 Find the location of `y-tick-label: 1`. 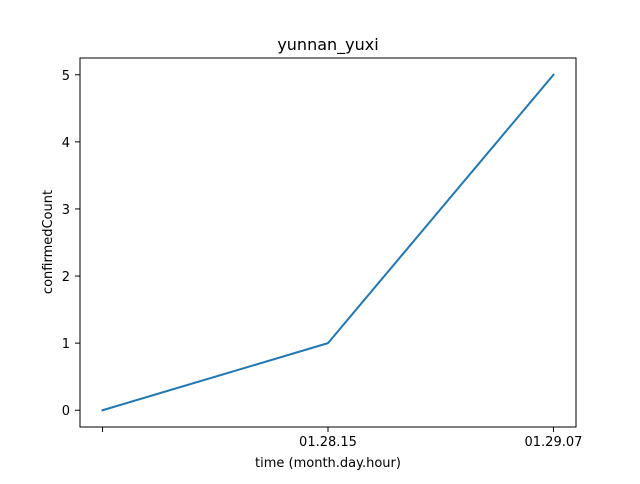

y-tick-label: 1 is located at coordinates (66, 344).